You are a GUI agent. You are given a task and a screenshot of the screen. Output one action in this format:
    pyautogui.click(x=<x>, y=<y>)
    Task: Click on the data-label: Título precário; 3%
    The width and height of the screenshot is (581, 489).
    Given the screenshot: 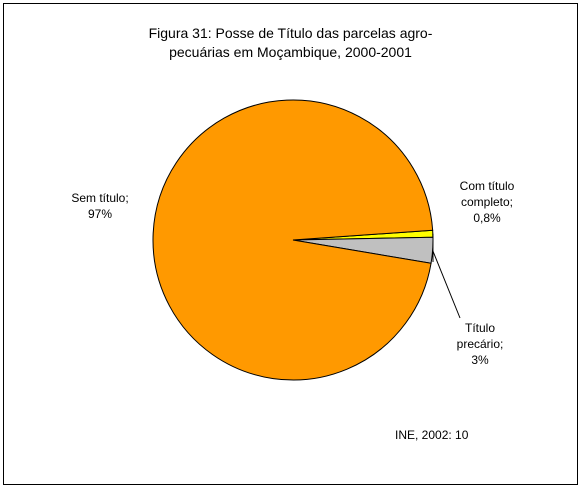 What is the action you would take?
    pyautogui.click(x=480, y=344)
    